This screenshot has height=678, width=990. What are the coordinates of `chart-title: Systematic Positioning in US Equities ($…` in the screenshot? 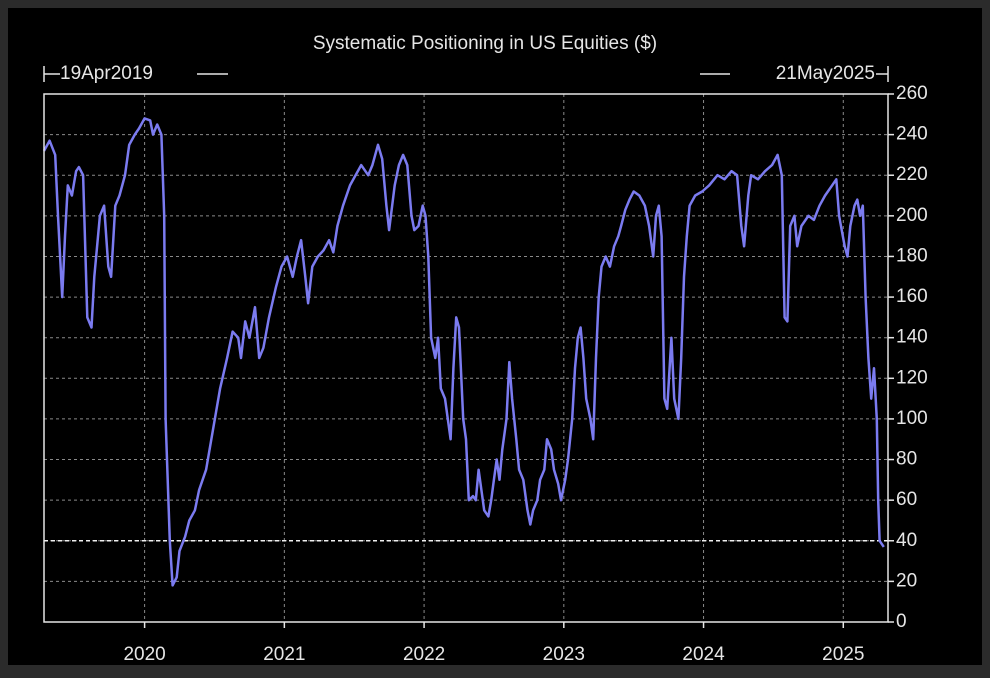 It's located at (485, 43).